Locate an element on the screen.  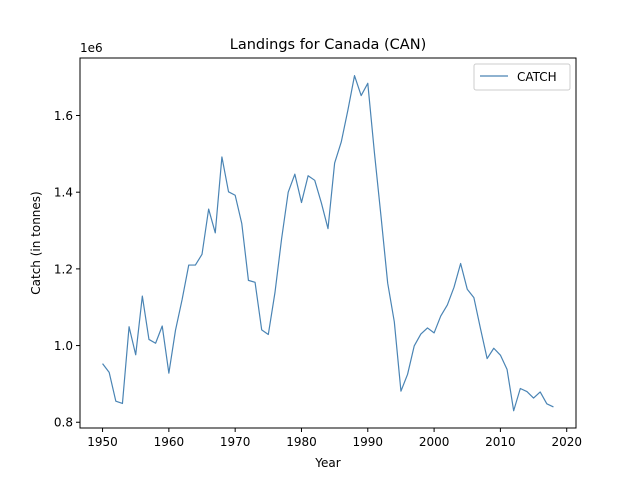
x-axis-ticks: 1950 1960 1970 1980 1990 2000 2010 2020 is located at coordinates (334, 438).